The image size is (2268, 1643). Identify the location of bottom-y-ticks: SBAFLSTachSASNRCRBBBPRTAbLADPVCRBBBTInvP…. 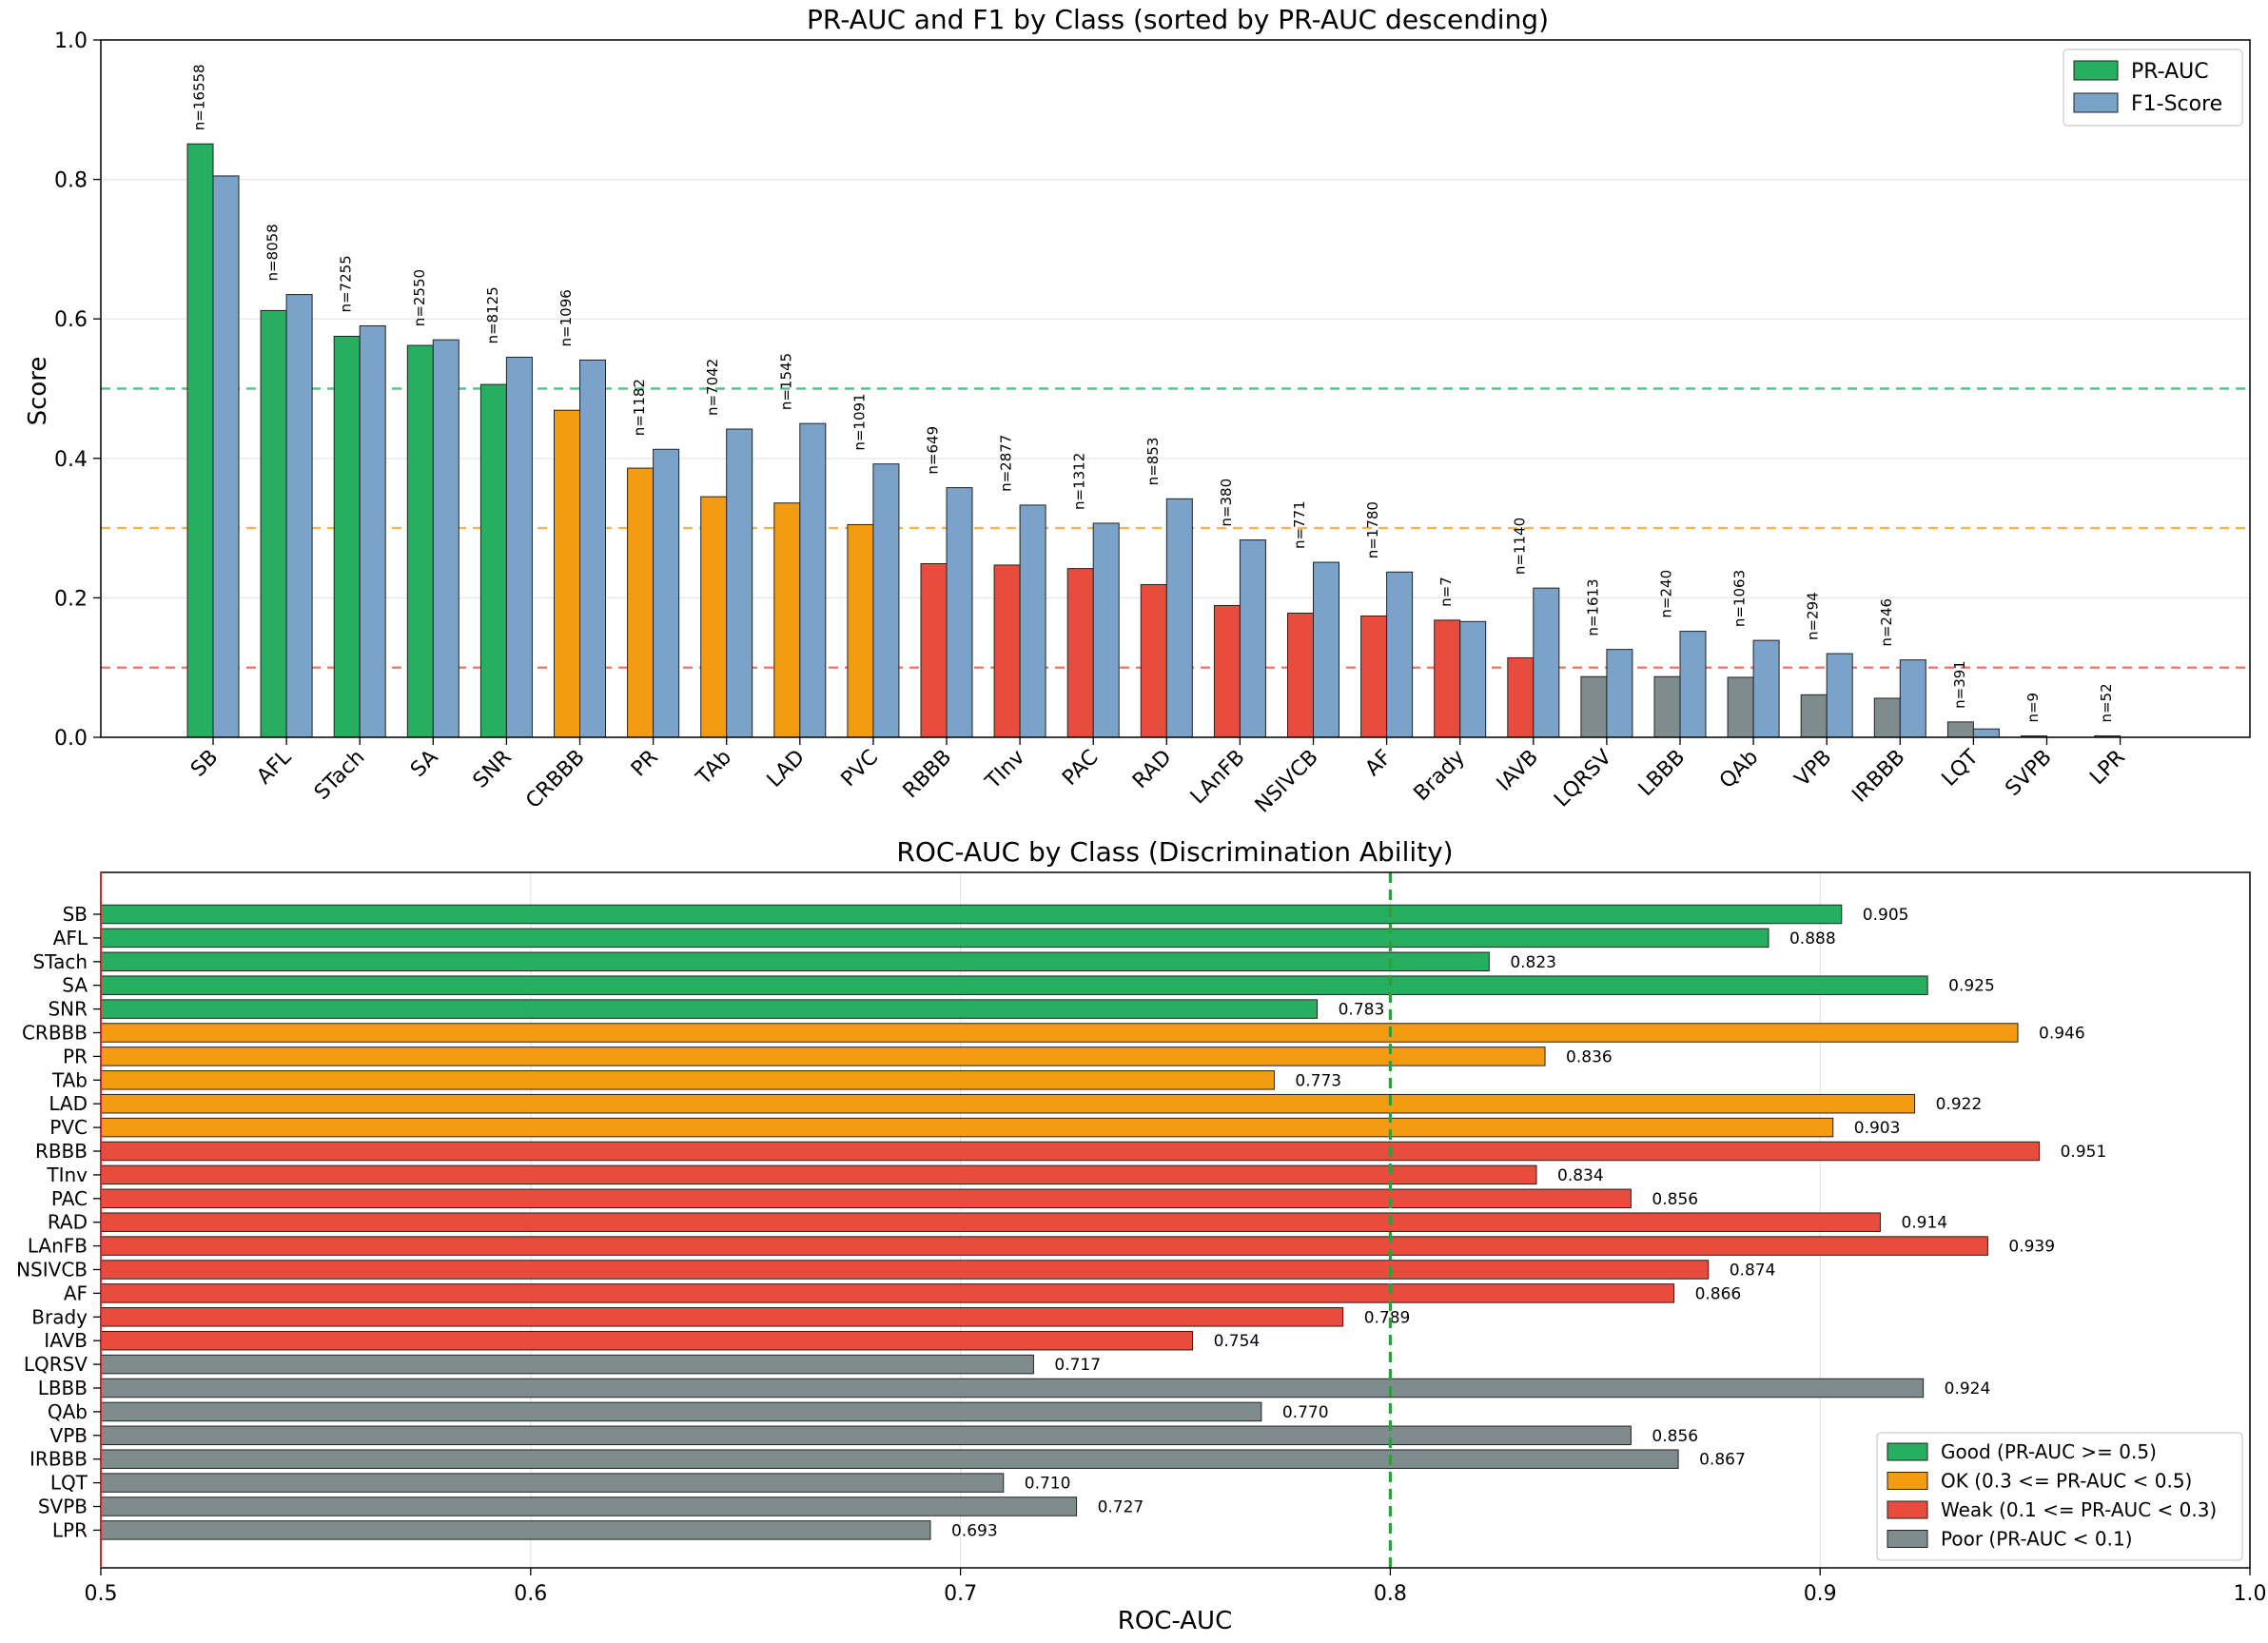
(58, 1222).